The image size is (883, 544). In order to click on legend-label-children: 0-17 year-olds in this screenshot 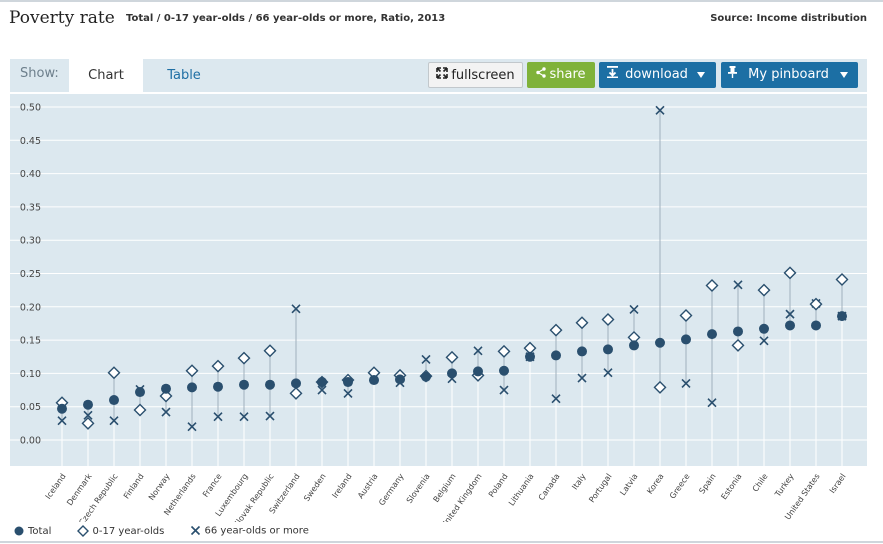, I will do `click(128, 531)`.